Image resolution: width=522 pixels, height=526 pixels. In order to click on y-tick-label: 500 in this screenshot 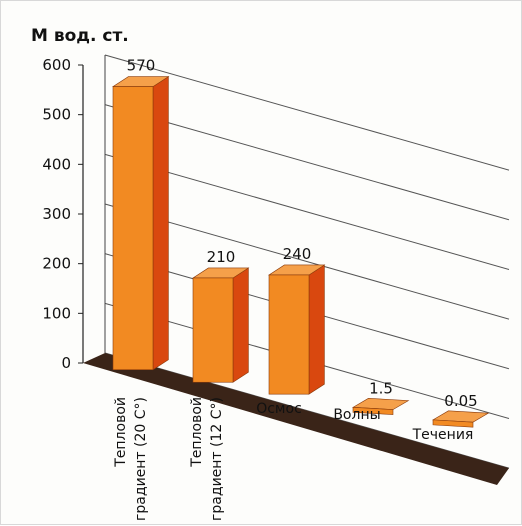, I will do `click(56, 115)`.